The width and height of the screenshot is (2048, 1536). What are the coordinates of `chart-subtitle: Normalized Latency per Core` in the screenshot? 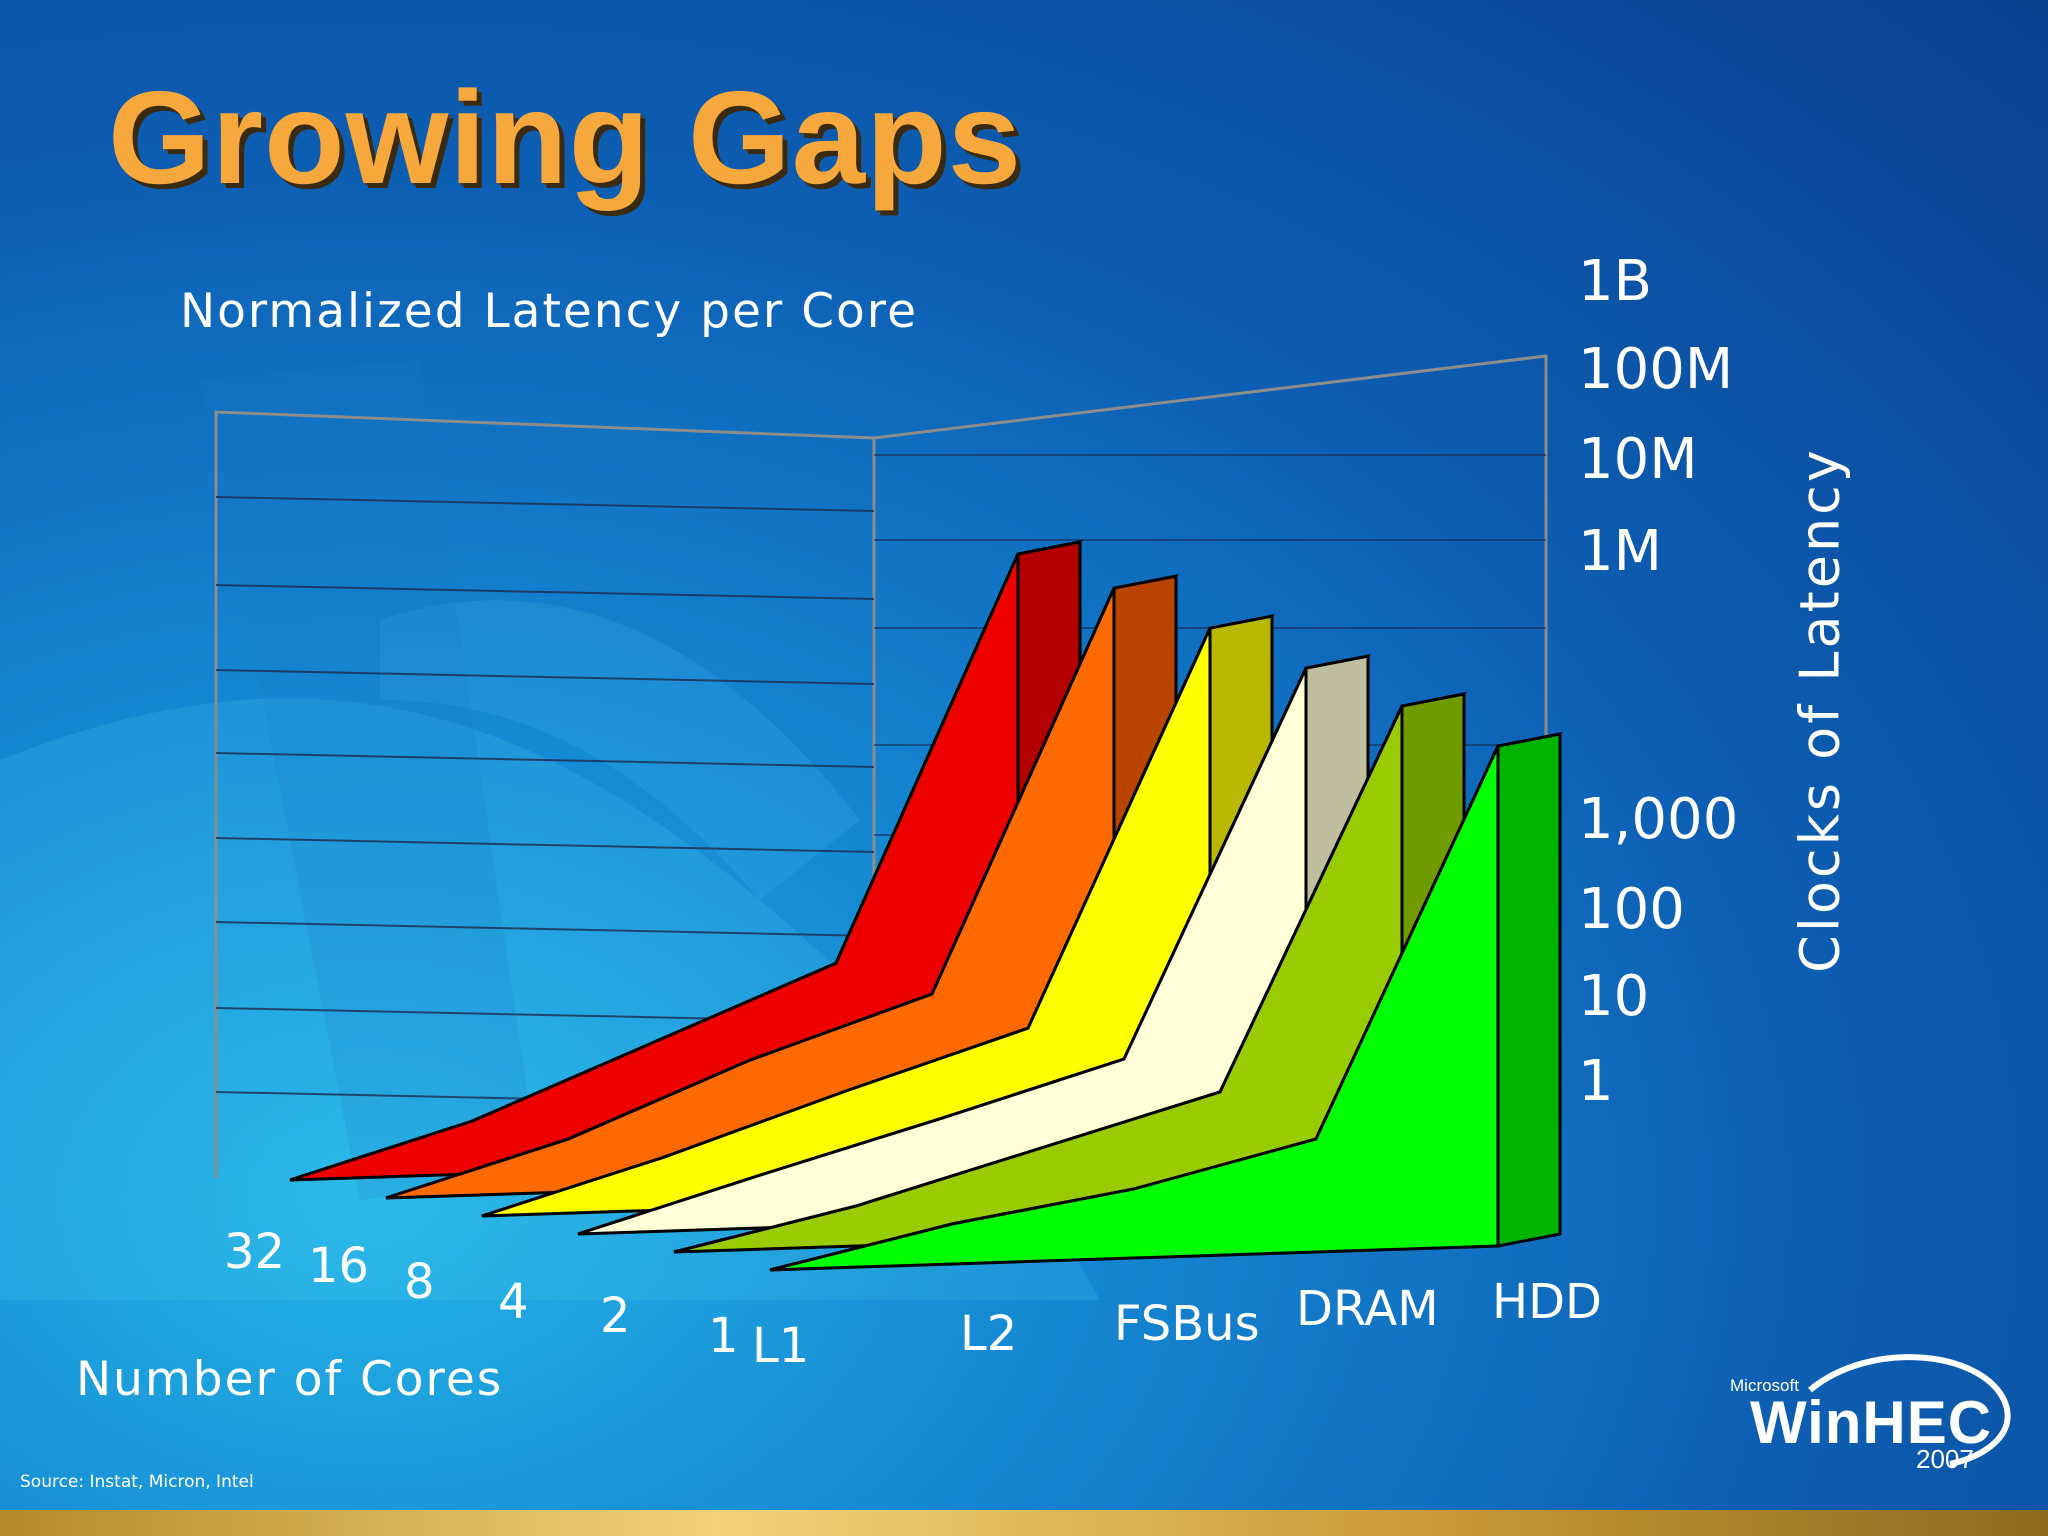 It's located at (549, 311).